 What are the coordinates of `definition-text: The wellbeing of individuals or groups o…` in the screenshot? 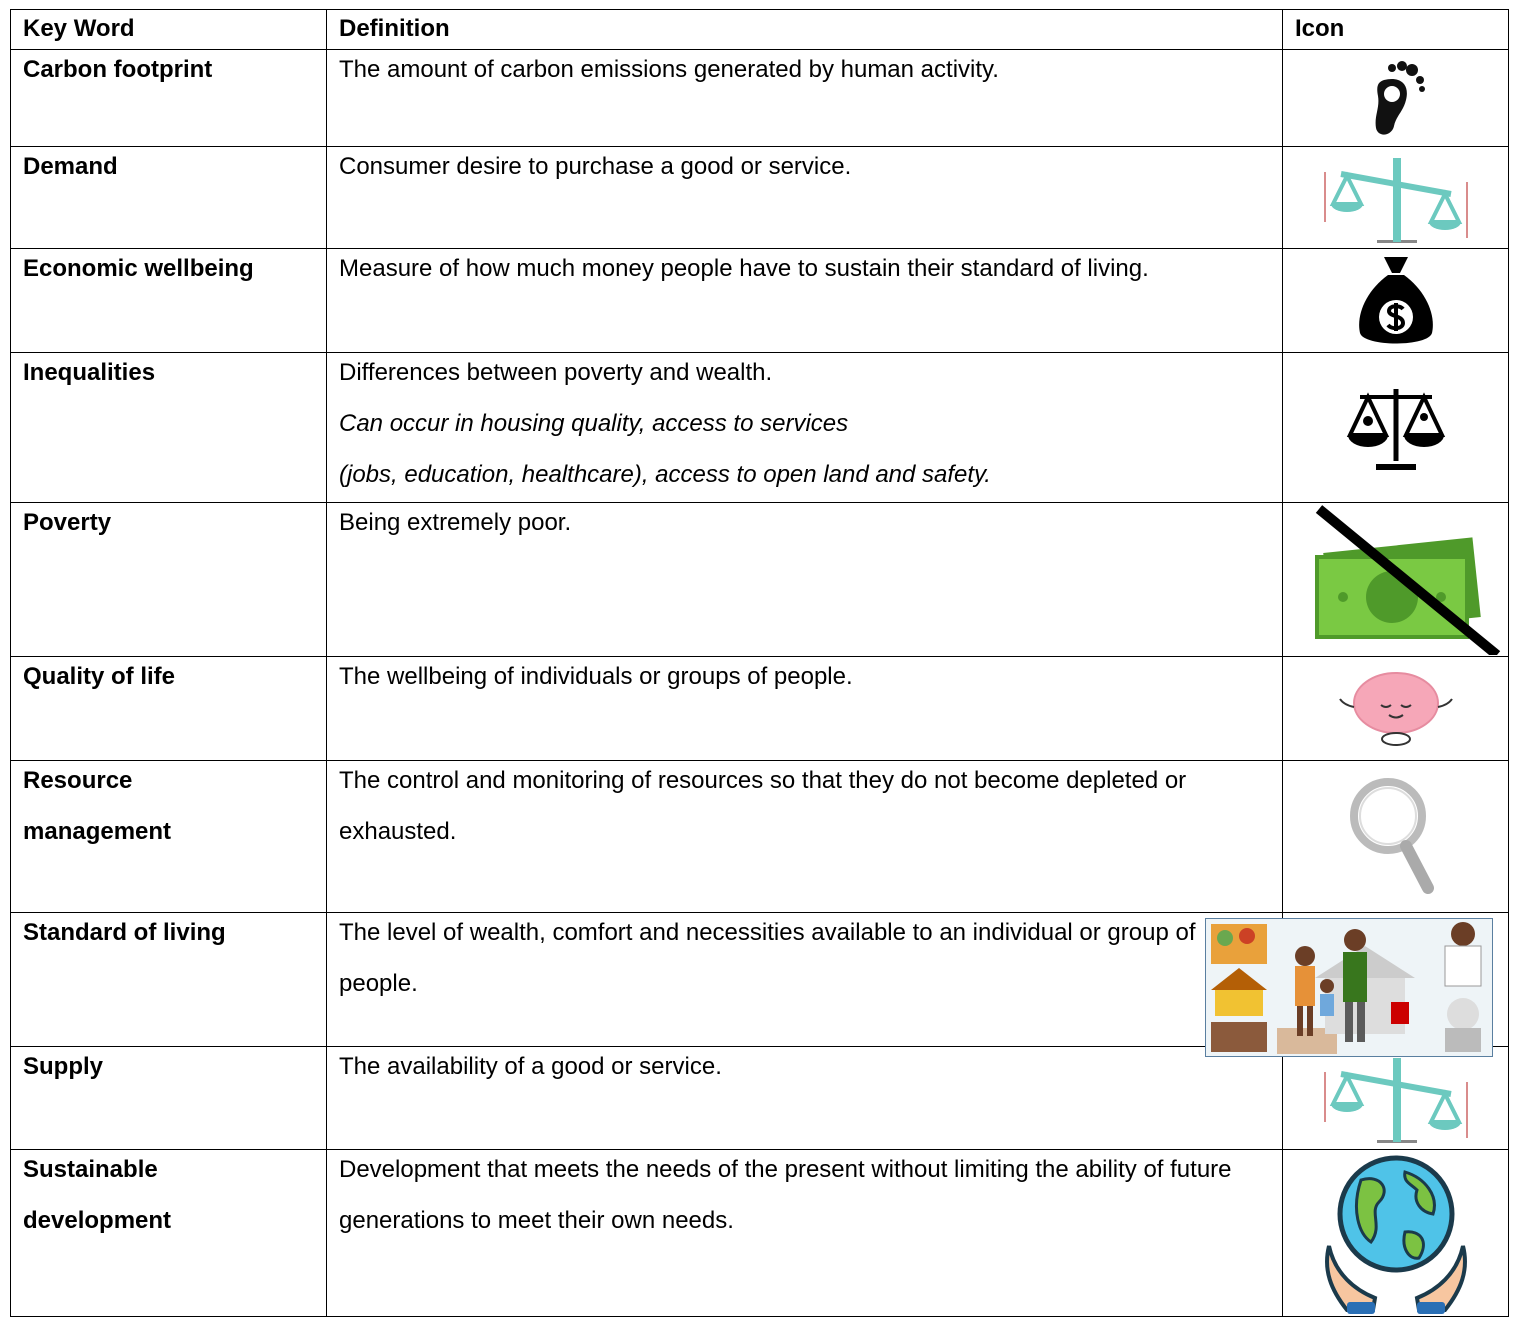 It's located at (804, 680).